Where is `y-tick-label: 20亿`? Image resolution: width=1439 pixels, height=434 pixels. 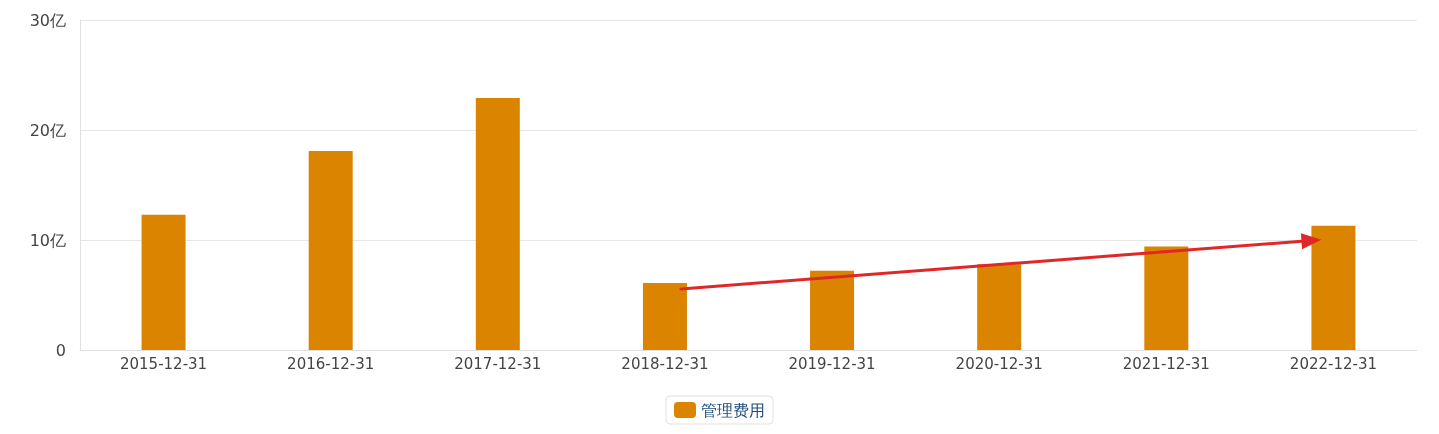 y-tick-label: 20亿 is located at coordinates (47, 130).